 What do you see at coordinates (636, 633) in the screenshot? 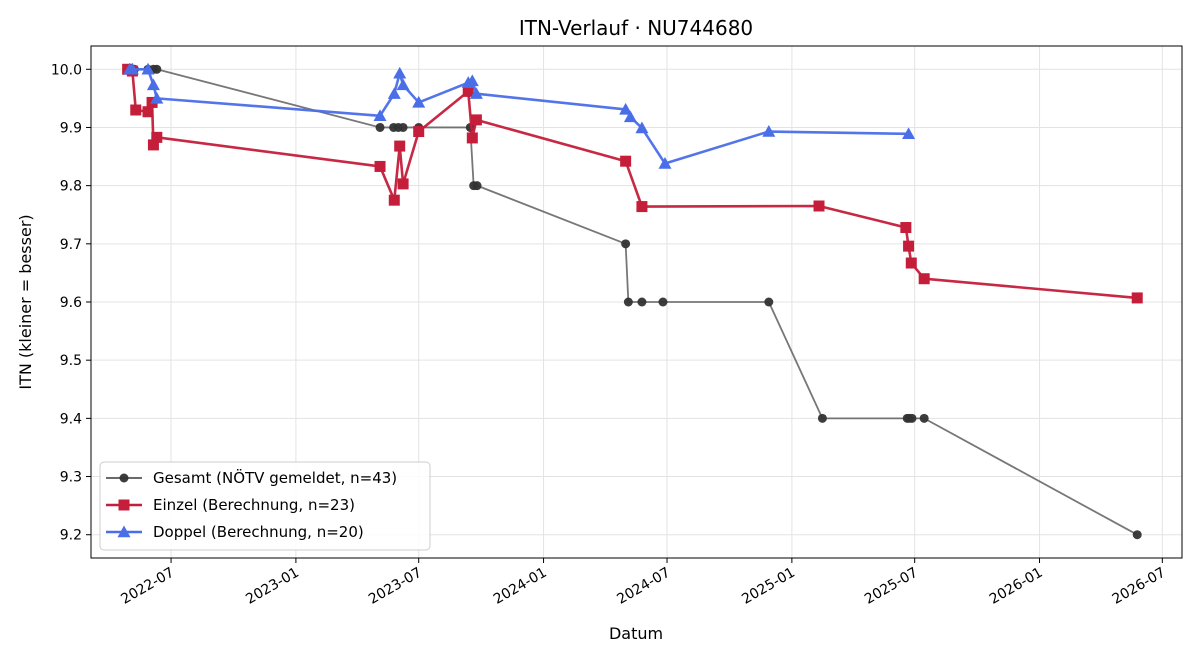
I see `x-axis-title: Datum` at bounding box center [636, 633].